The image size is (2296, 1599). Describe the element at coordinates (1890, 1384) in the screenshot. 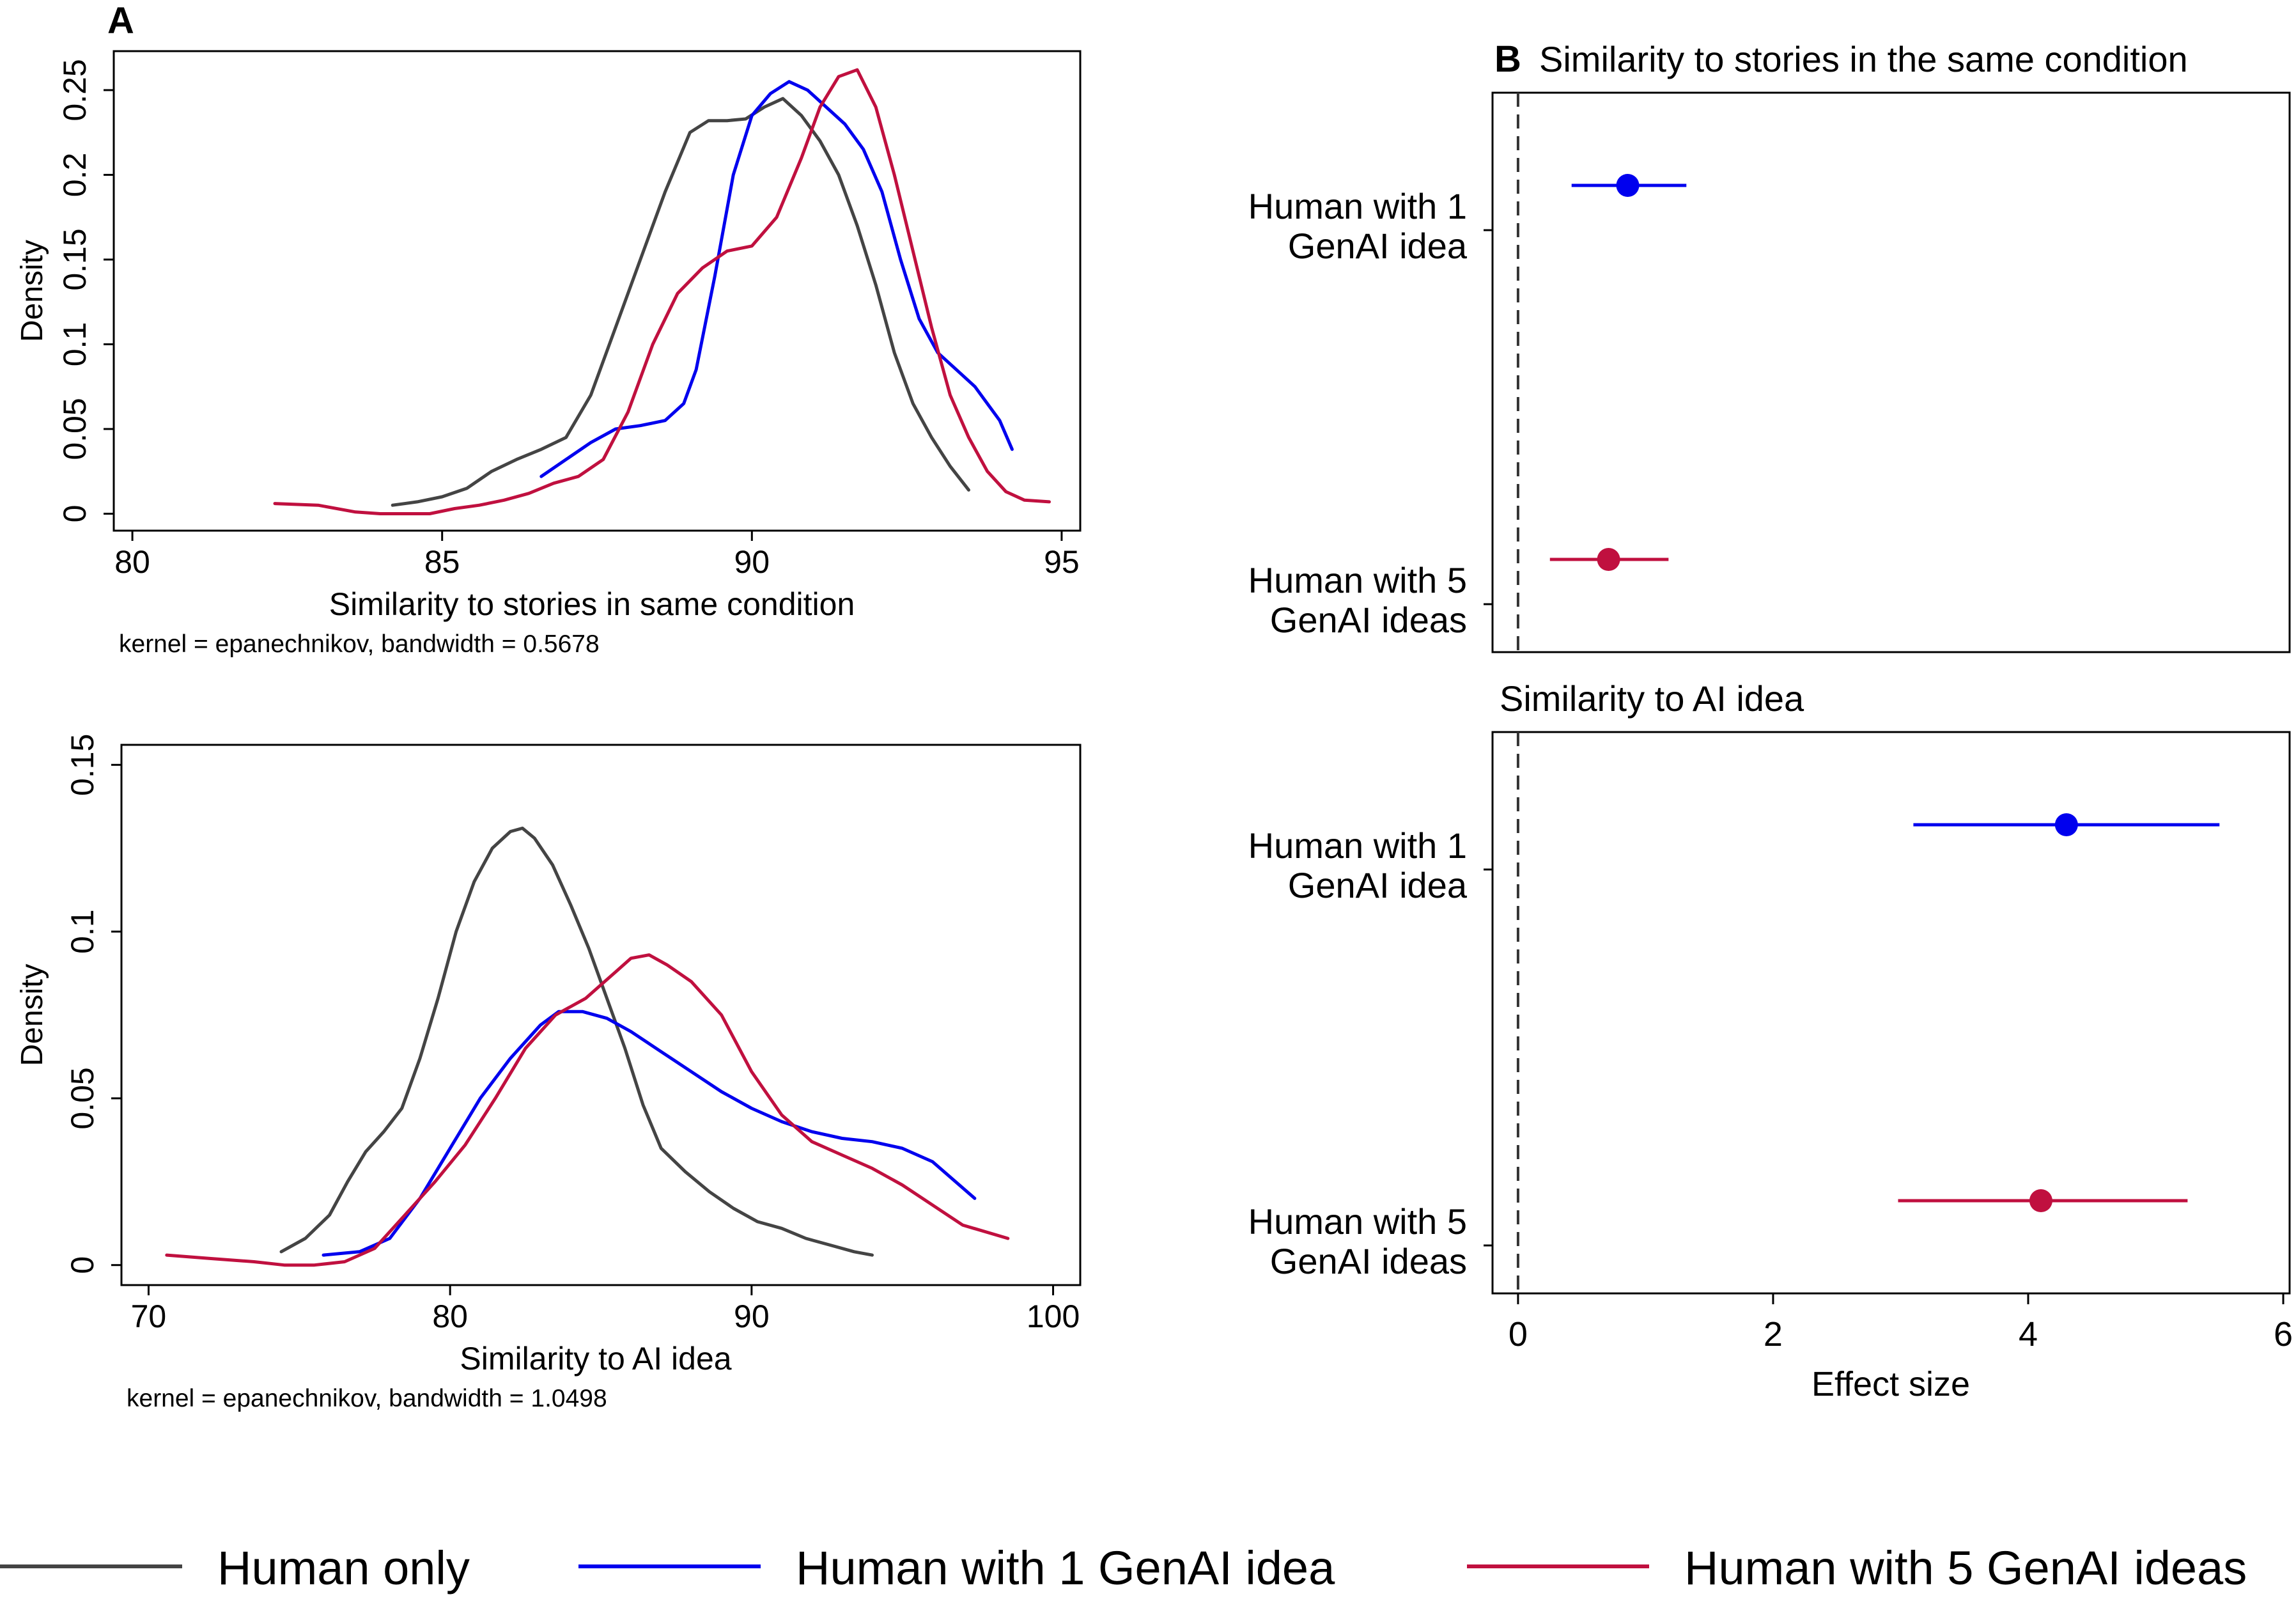

I see `x-axis-label: Effect size` at that location.